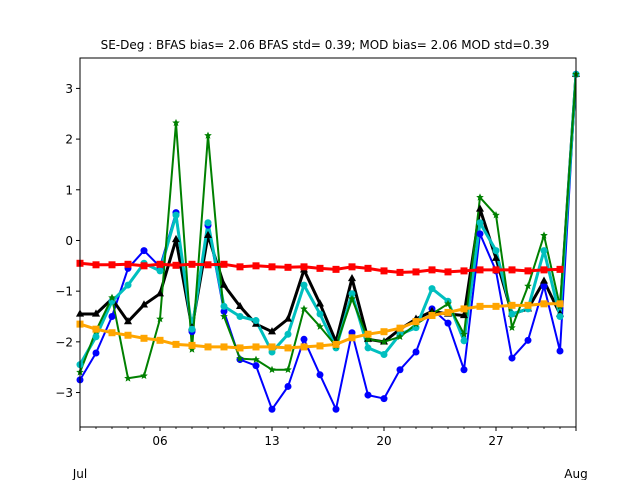  What do you see at coordinates (271, 441) in the screenshot?
I see `x-tick-label: 13` at bounding box center [271, 441].